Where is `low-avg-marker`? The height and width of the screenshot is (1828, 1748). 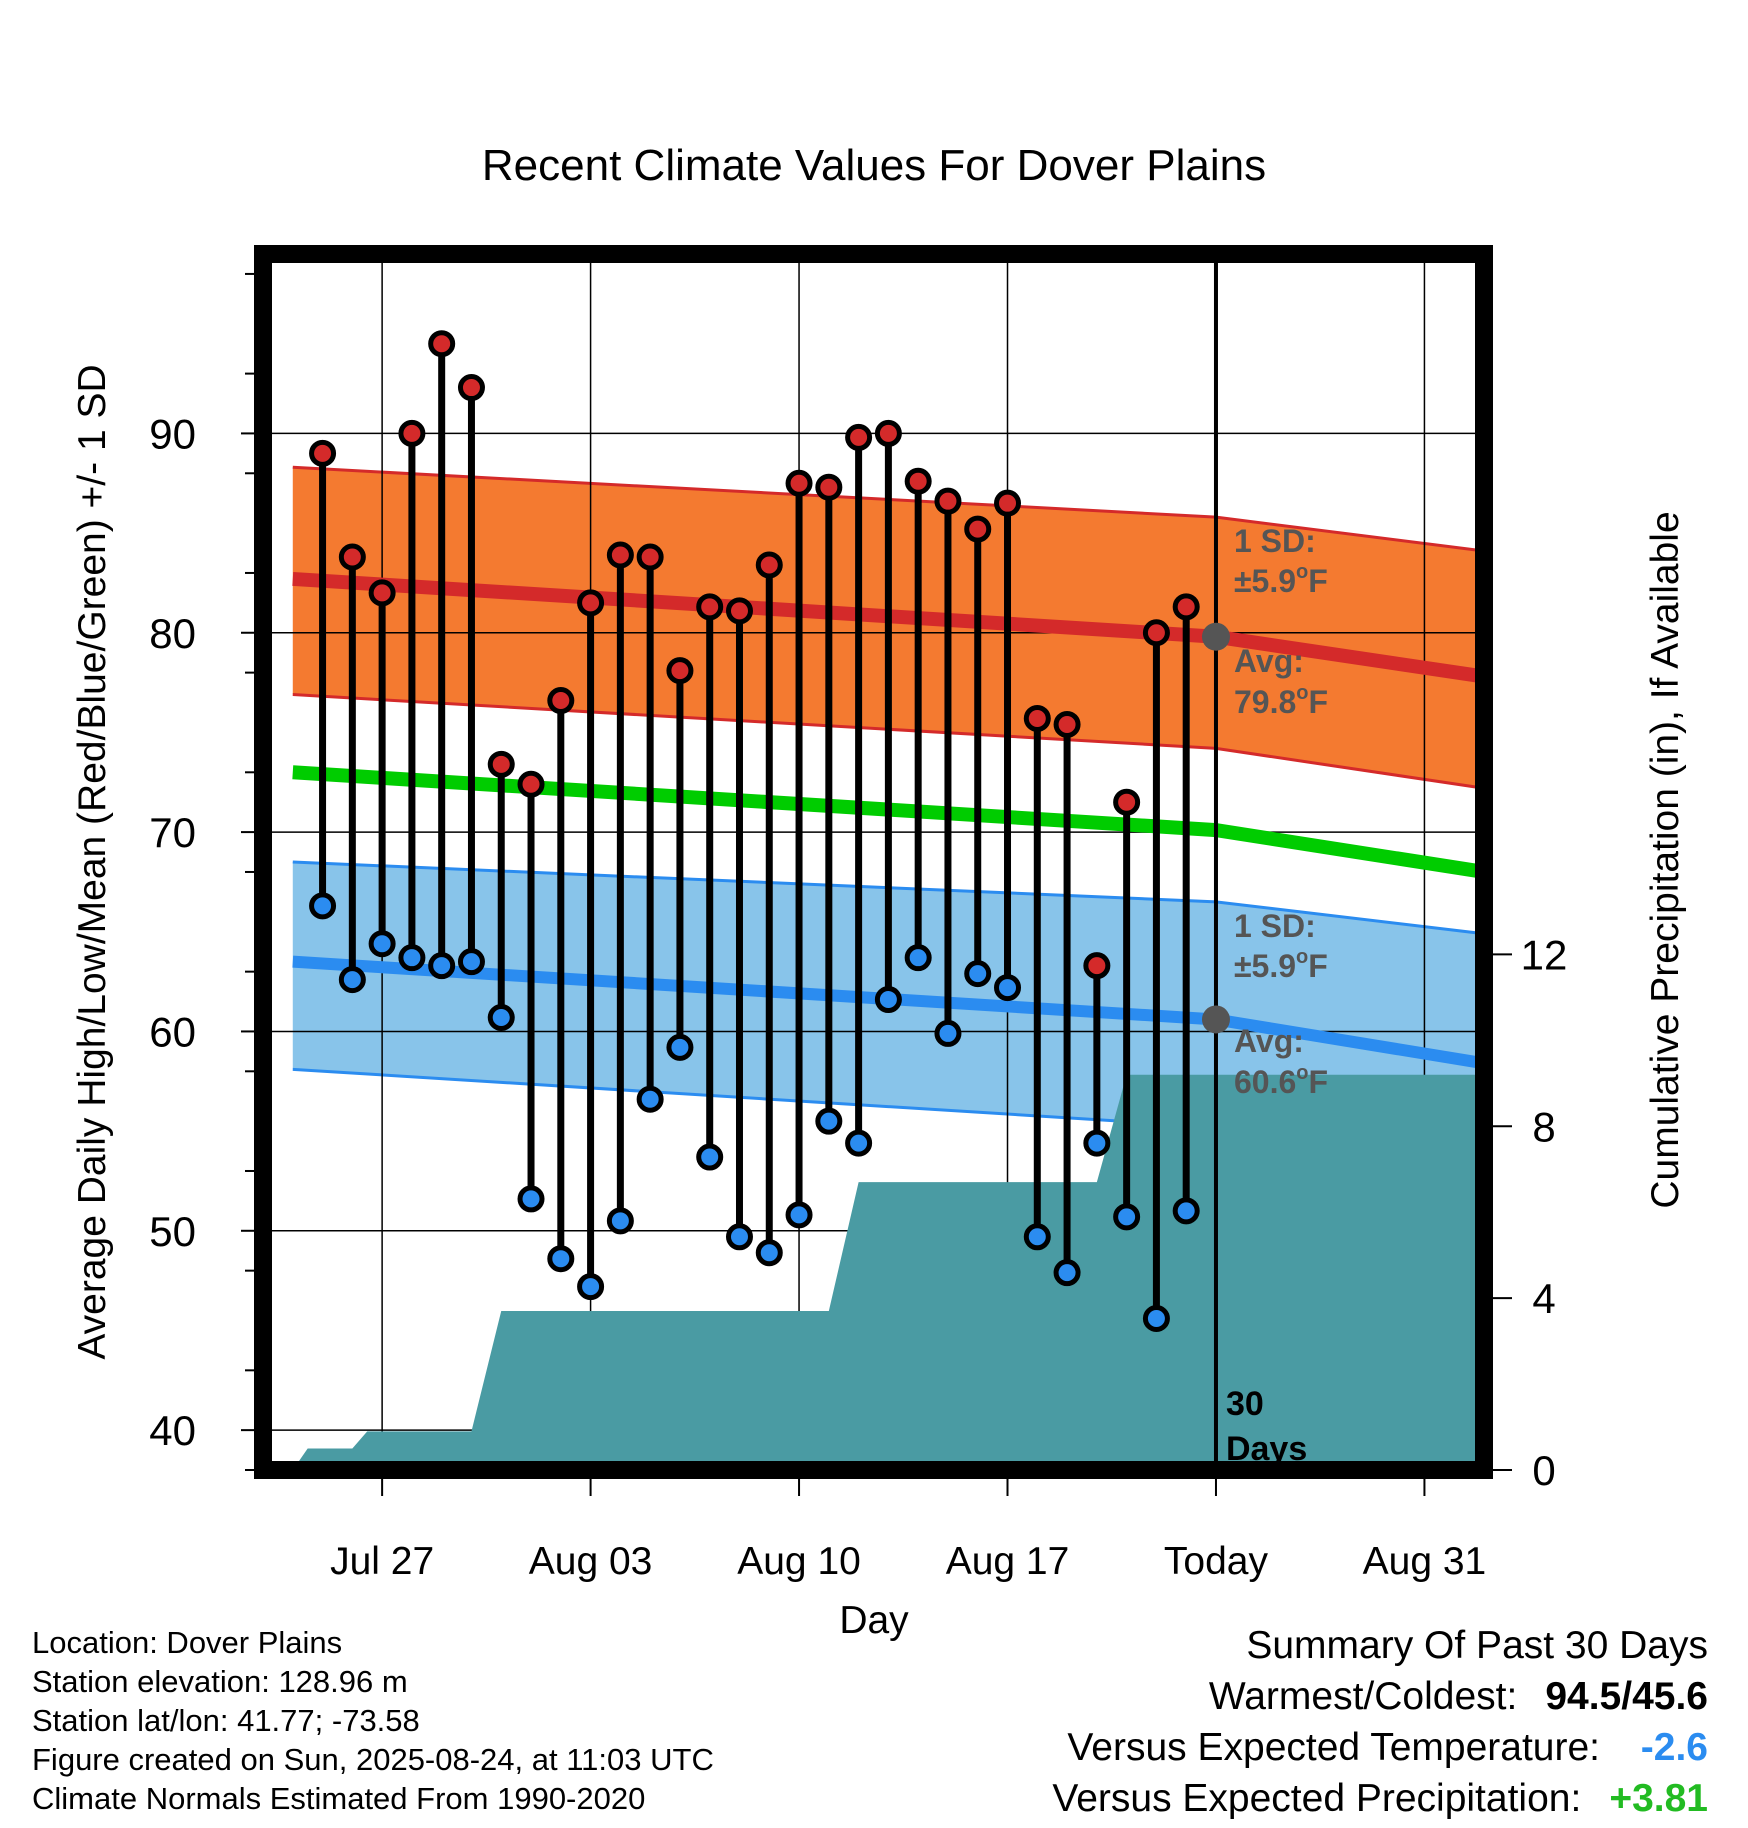
low-avg-marker is located at coordinates (1215, 1019).